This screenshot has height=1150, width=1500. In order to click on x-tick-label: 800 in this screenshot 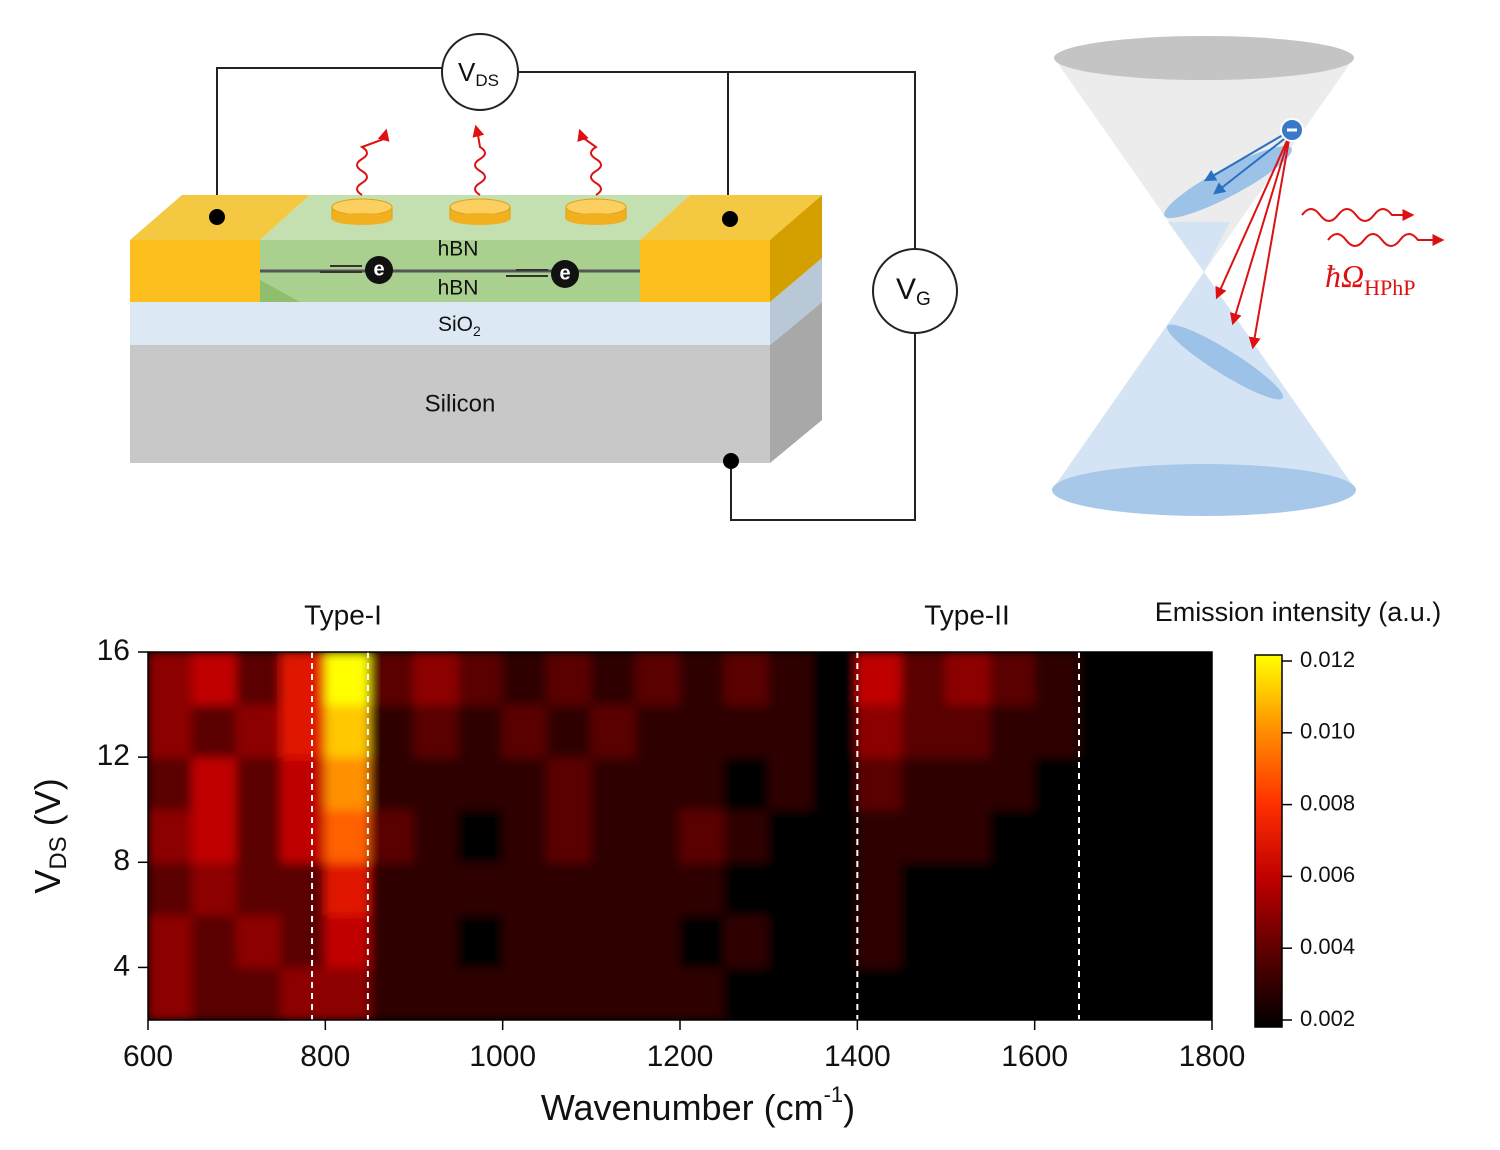, I will do `click(325, 1056)`.